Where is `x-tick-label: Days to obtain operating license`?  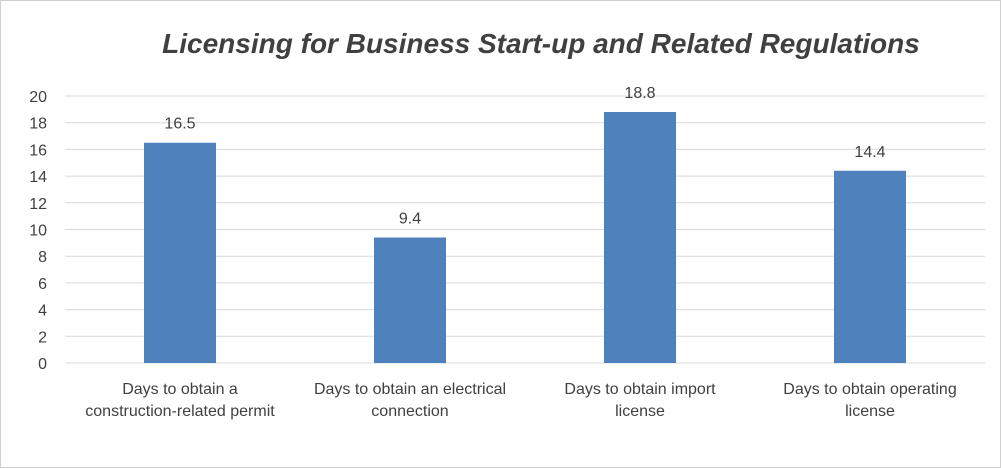
x-tick-label: Days to obtain operating license is located at coordinates (870, 400).